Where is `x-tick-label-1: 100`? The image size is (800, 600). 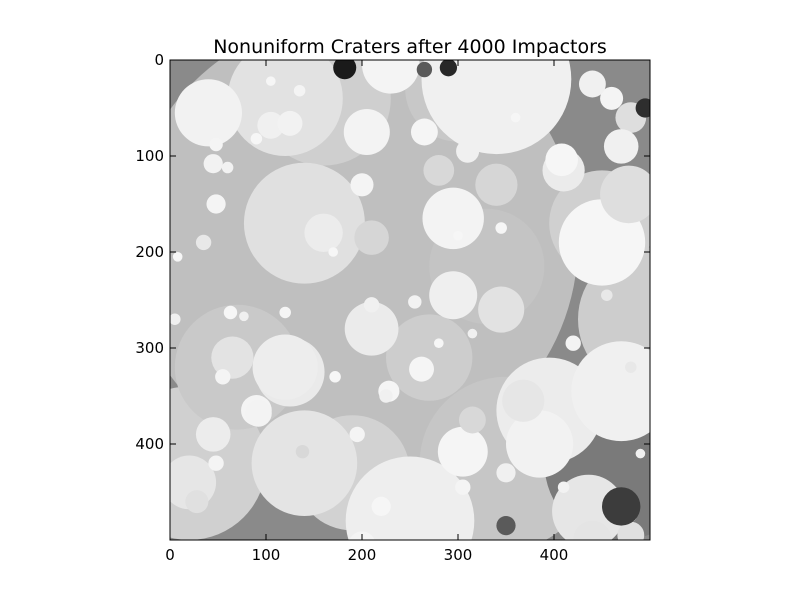 x-tick-label-1: 100 is located at coordinates (266, 555).